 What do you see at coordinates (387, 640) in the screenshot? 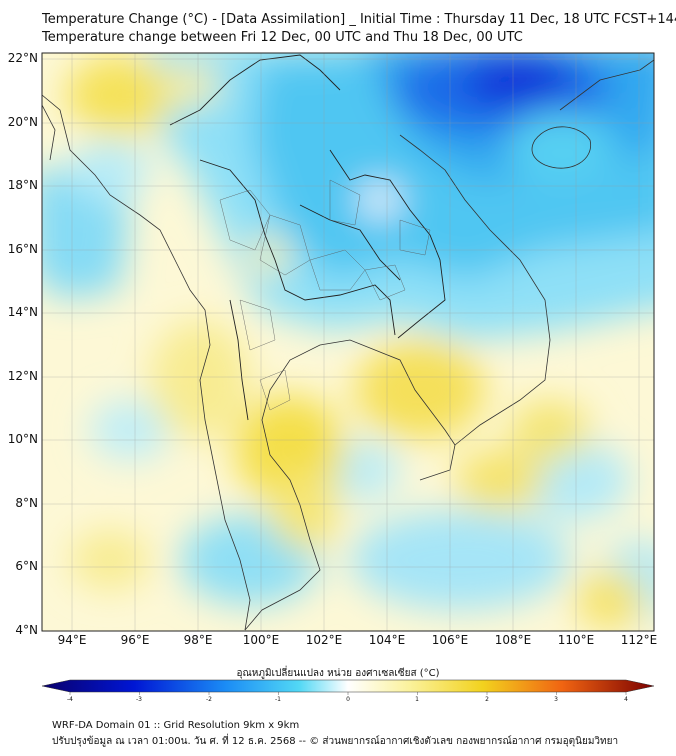
I see `lon-label-104e: 104°E` at bounding box center [387, 640].